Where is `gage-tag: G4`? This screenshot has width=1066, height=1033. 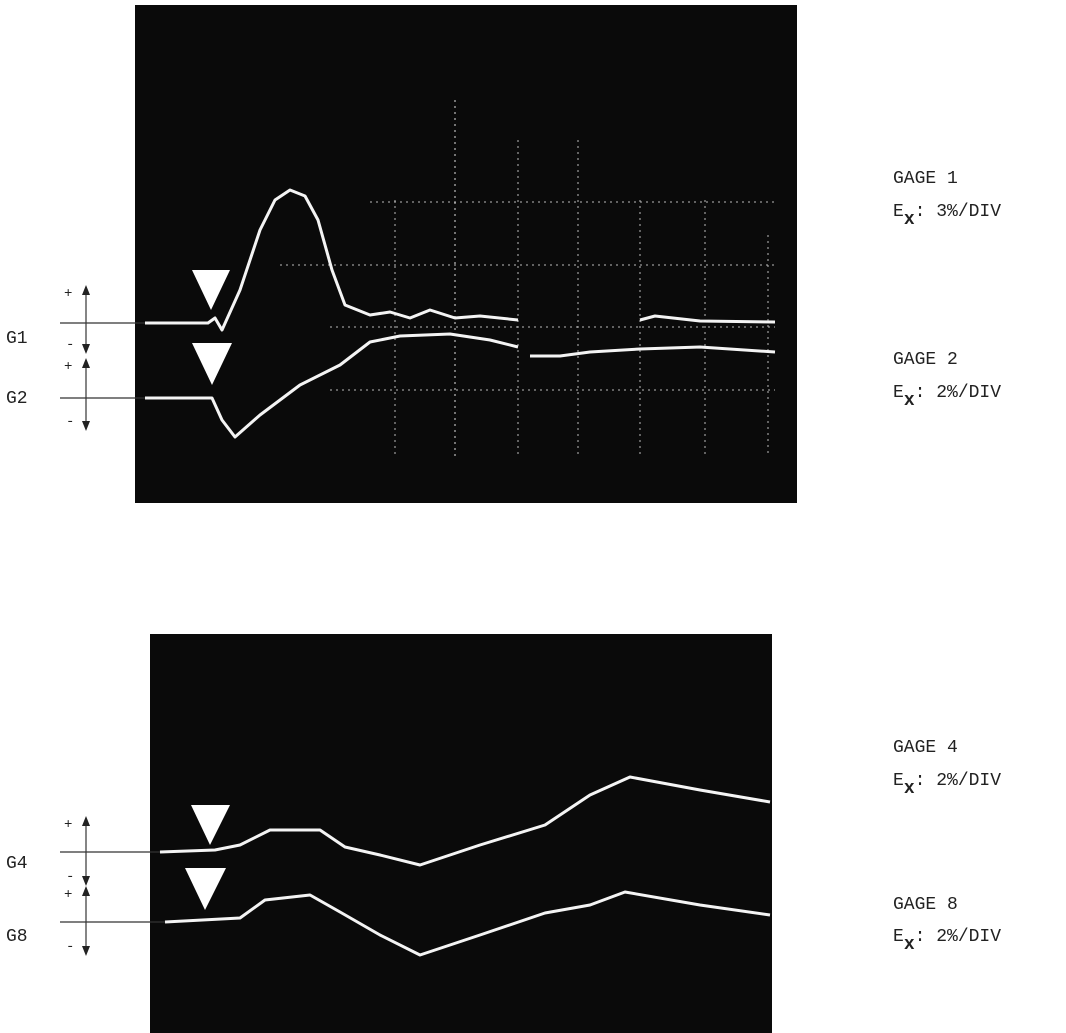
gage-tag: G4 is located at coordinates (17, 864).